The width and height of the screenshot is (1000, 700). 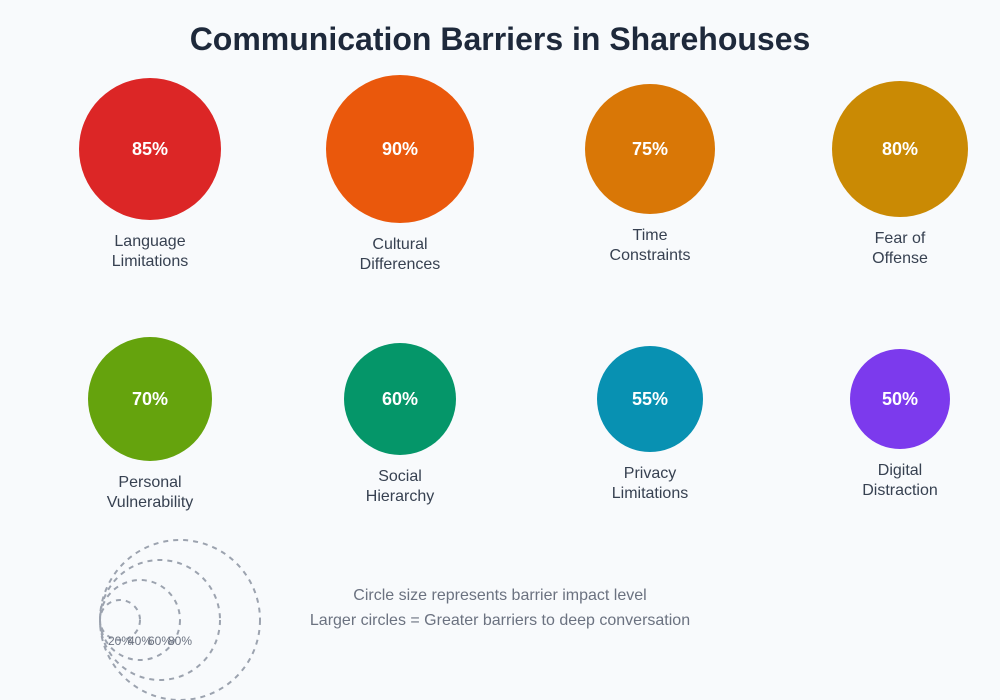 What do you see at coordinates (400, 264) in the screenshot?
I see `bubble-label: Differences` at bounding box center [400, 264].